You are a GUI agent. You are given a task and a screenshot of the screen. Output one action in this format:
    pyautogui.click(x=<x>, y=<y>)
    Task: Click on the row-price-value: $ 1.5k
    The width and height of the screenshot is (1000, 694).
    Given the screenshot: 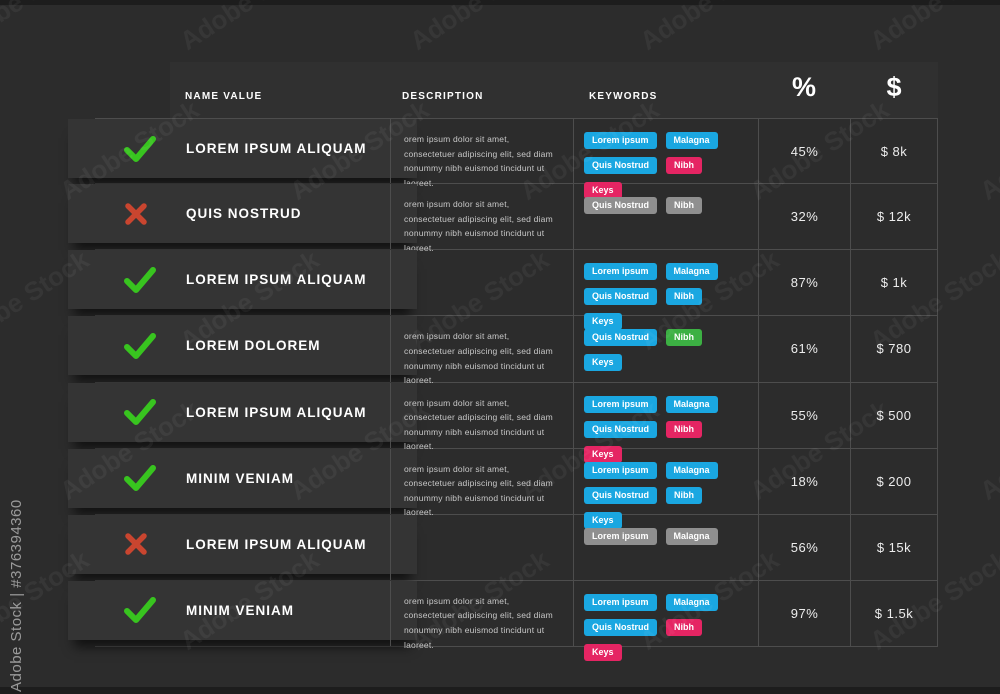 What is the action you would take?
    pyautogui.click(x=894, y=613)
    